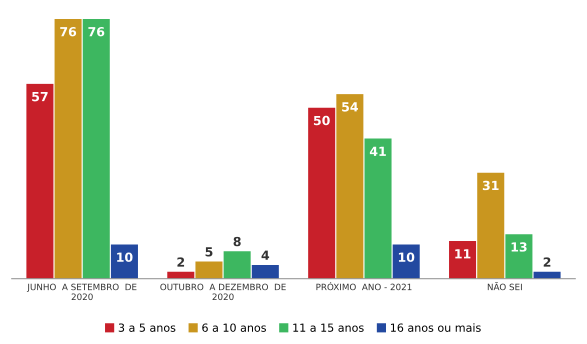  What do you see at coordinates (435, 327) in the screenshot?
I see `legend-label: 16 anos ou mais` at bounding box center [435, 327].